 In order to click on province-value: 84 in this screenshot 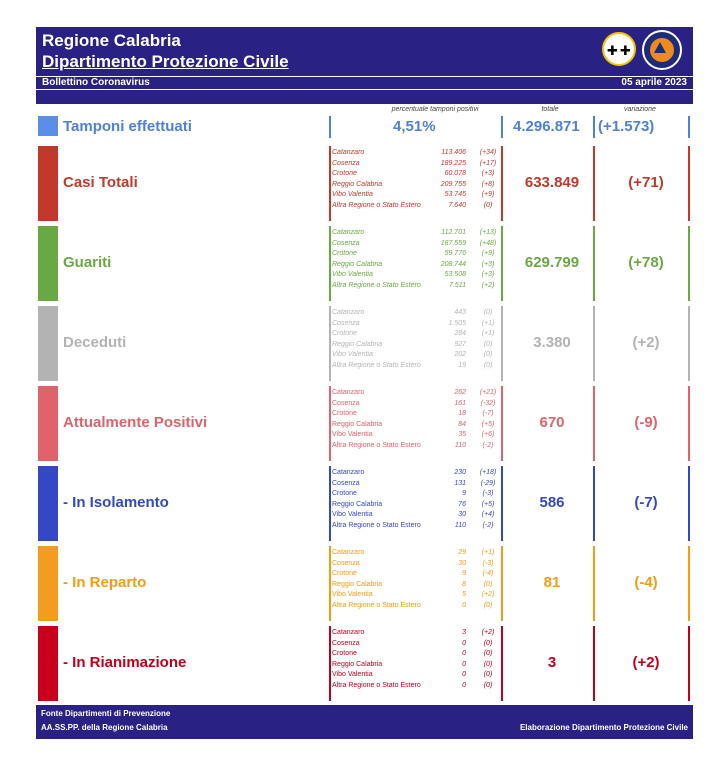, I will do `click(462, 424)`.